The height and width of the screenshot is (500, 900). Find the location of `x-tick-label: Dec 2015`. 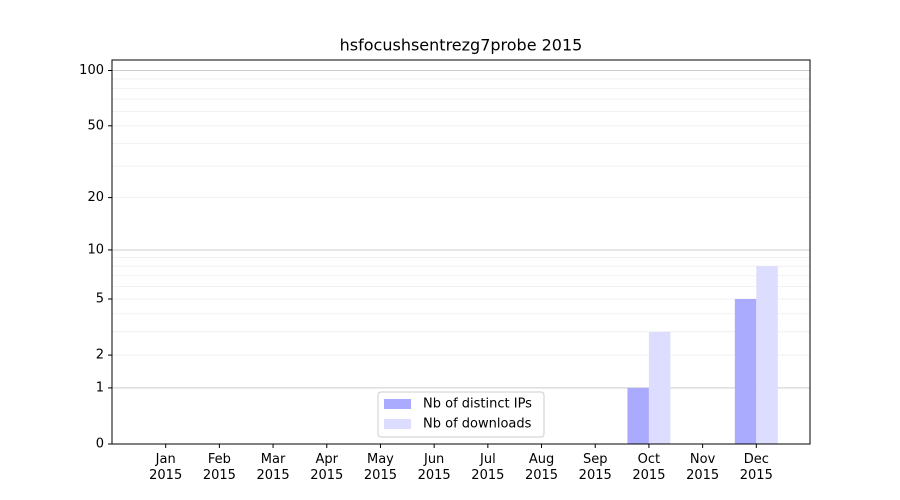

x-tick-label: Dec 2015 is located at coordinates (756, 467).